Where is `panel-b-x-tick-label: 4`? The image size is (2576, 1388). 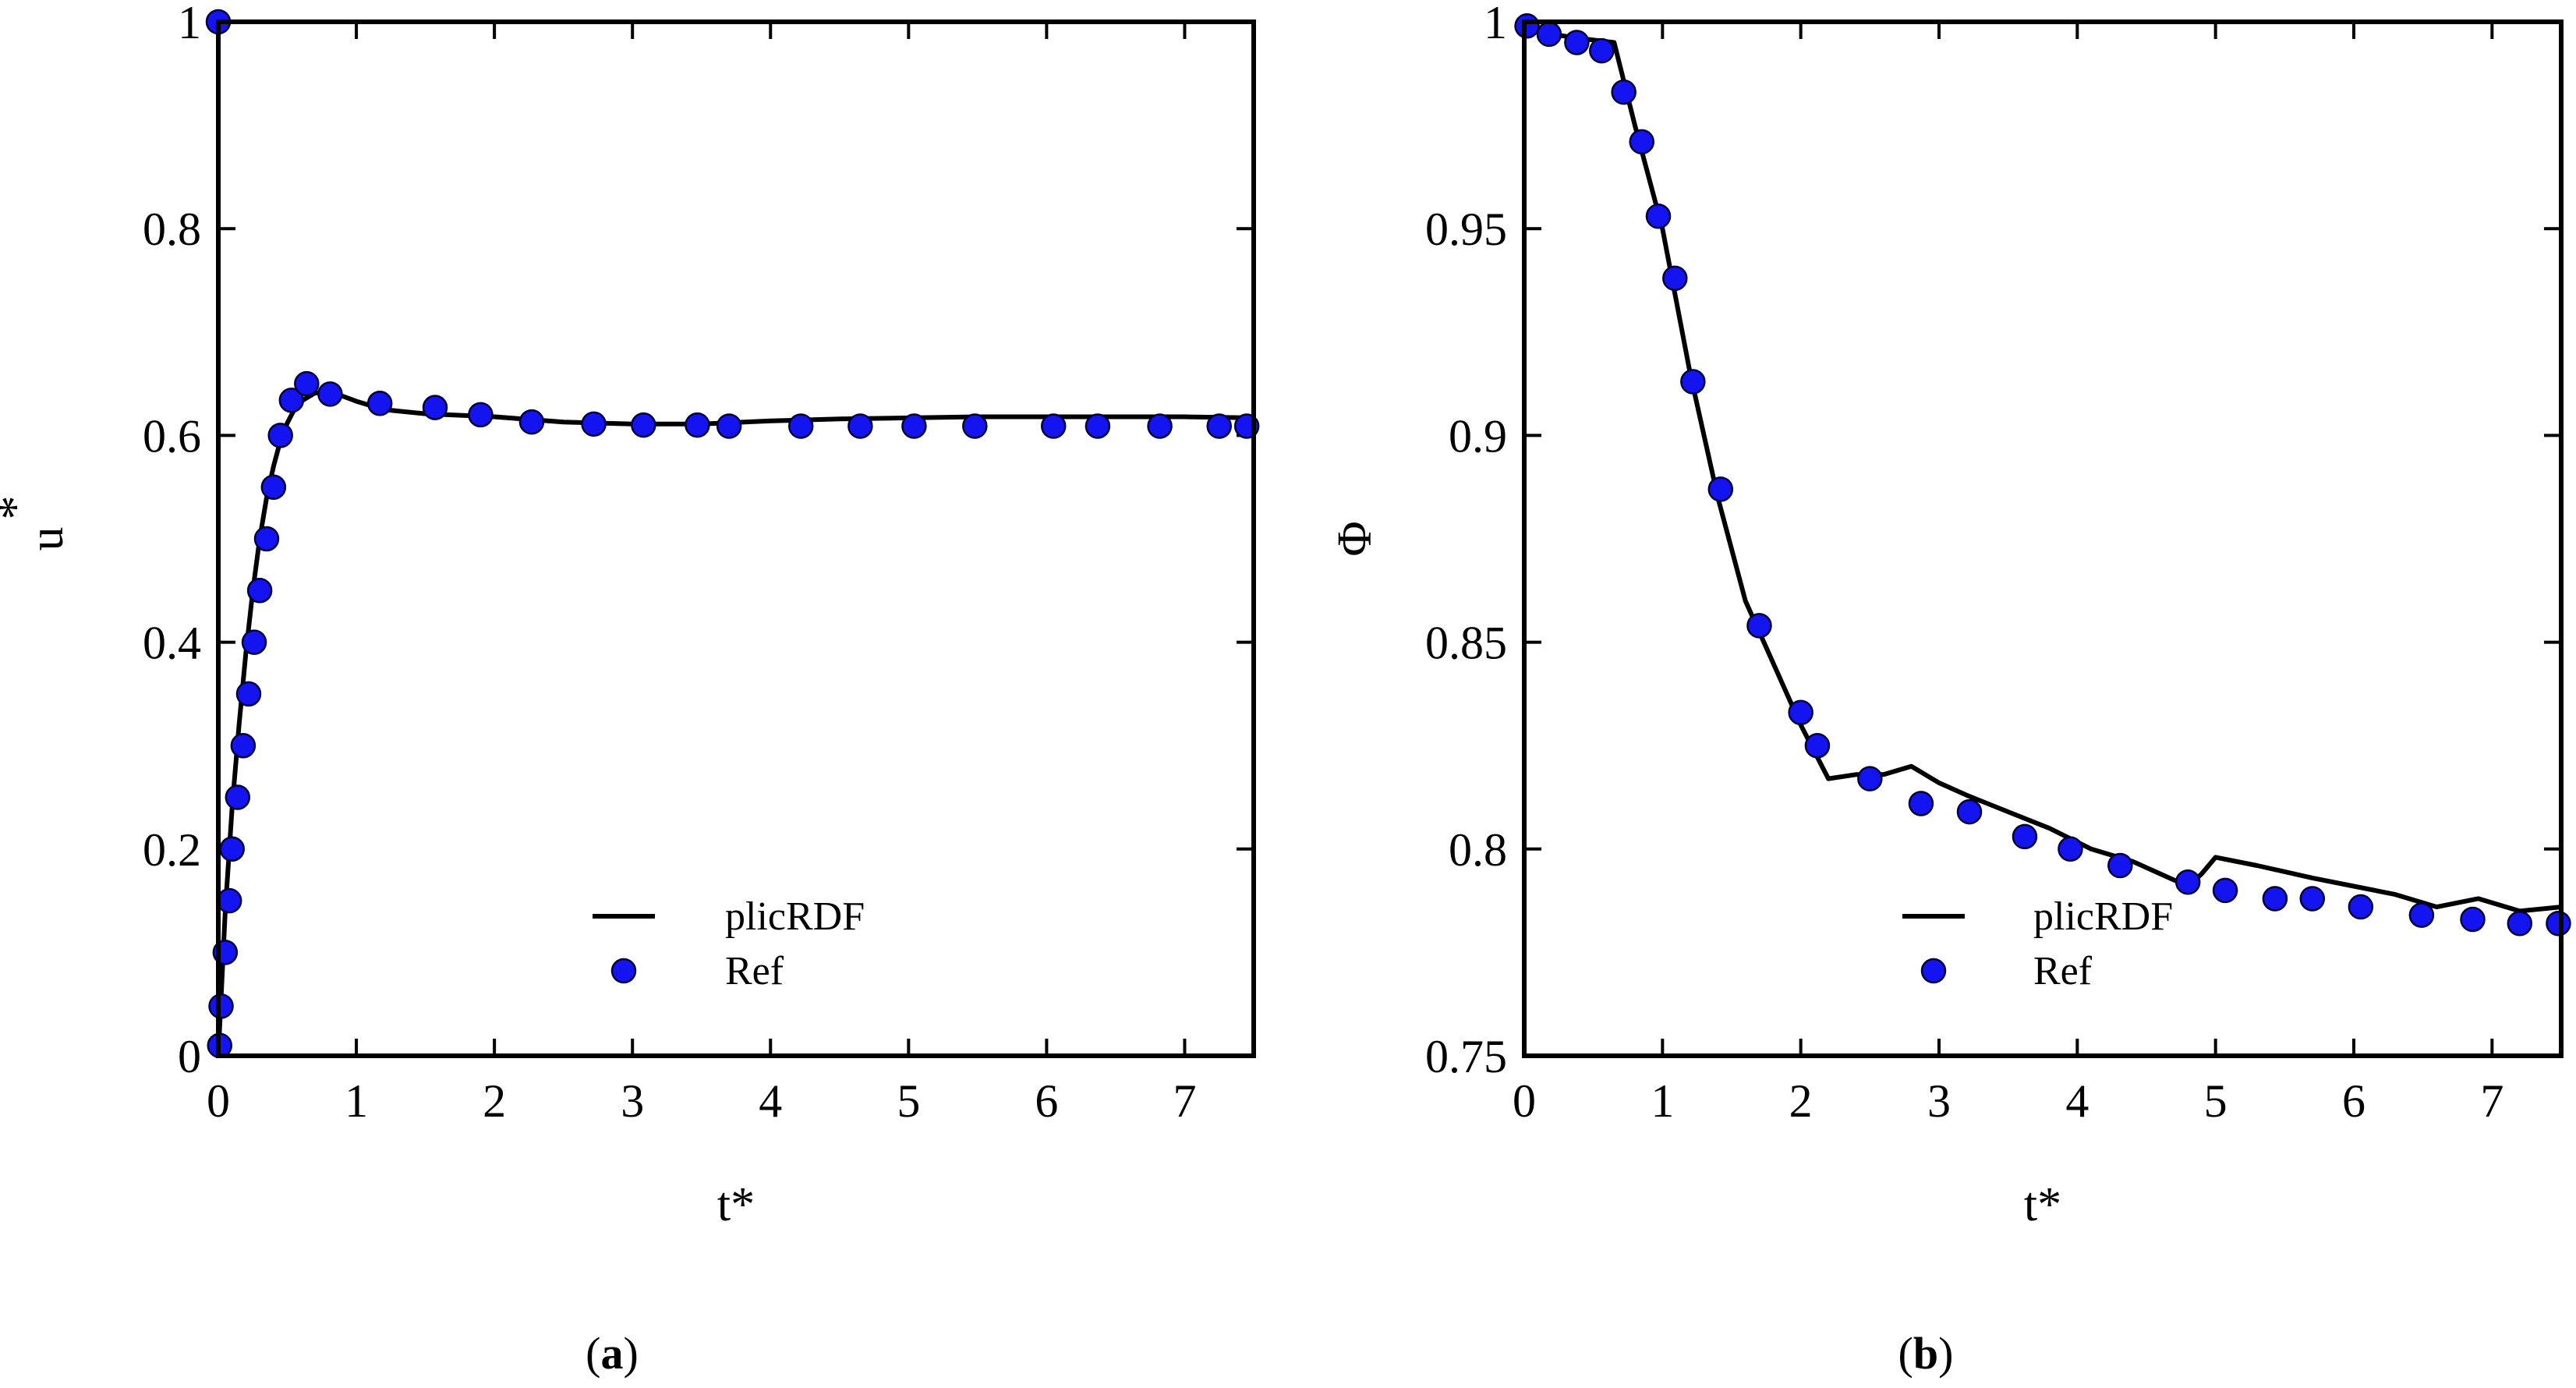 panel-b-x-tick-label: 4 is located at coordinates (2077, 1101).